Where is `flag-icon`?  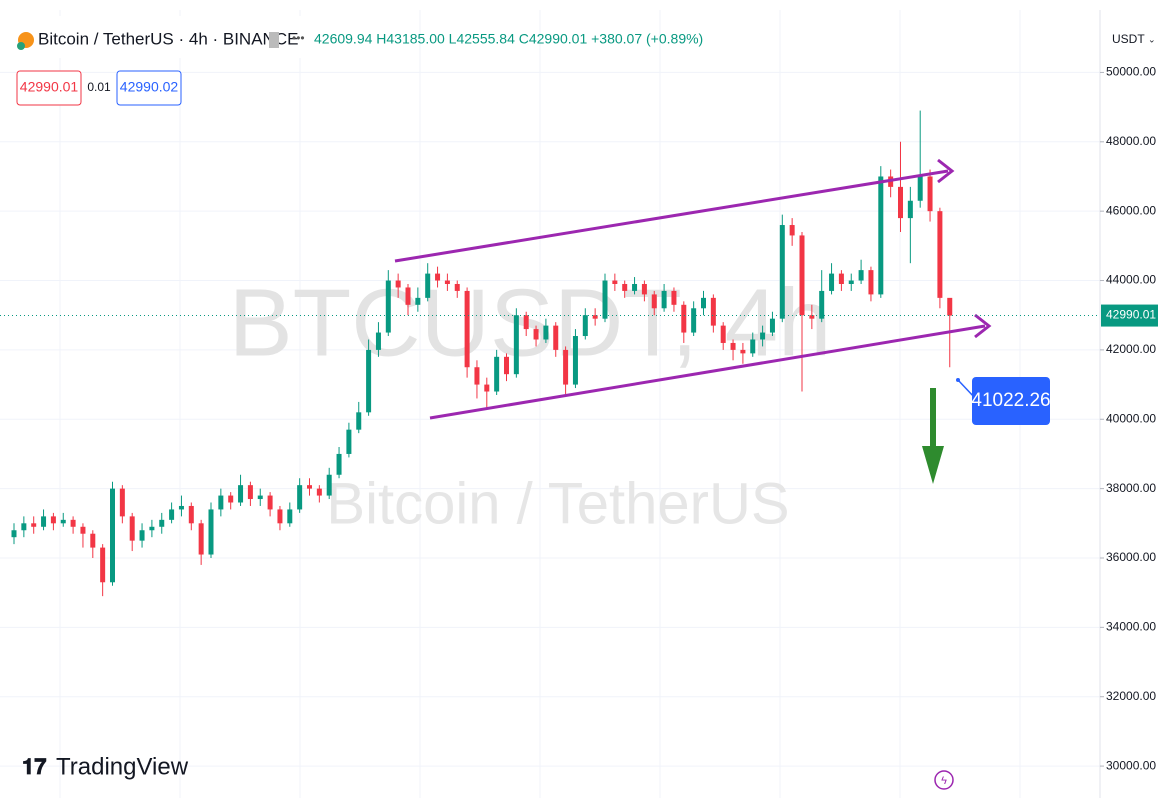 flag-icon is located at coordinates (274, 40).